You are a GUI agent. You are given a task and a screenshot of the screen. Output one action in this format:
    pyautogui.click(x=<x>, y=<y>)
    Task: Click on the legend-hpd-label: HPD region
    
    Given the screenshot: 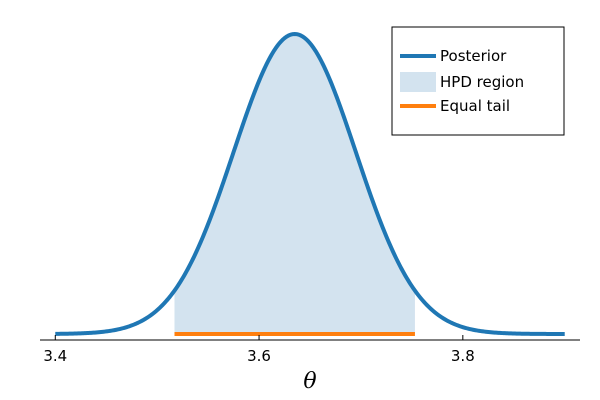 What is the action you would take?
    pyautogui.click(x=482, y=82)
    